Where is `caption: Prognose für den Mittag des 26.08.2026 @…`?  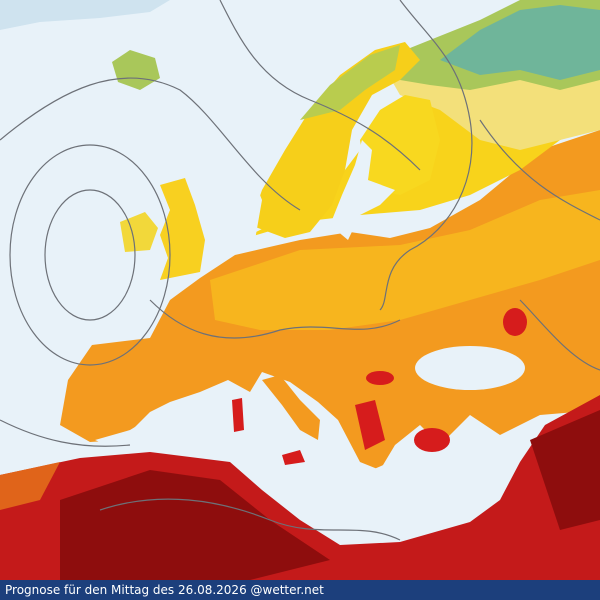 caption: Prognose für den Mittag des 26.08.2026 @… is located at coordinates (164, 590).